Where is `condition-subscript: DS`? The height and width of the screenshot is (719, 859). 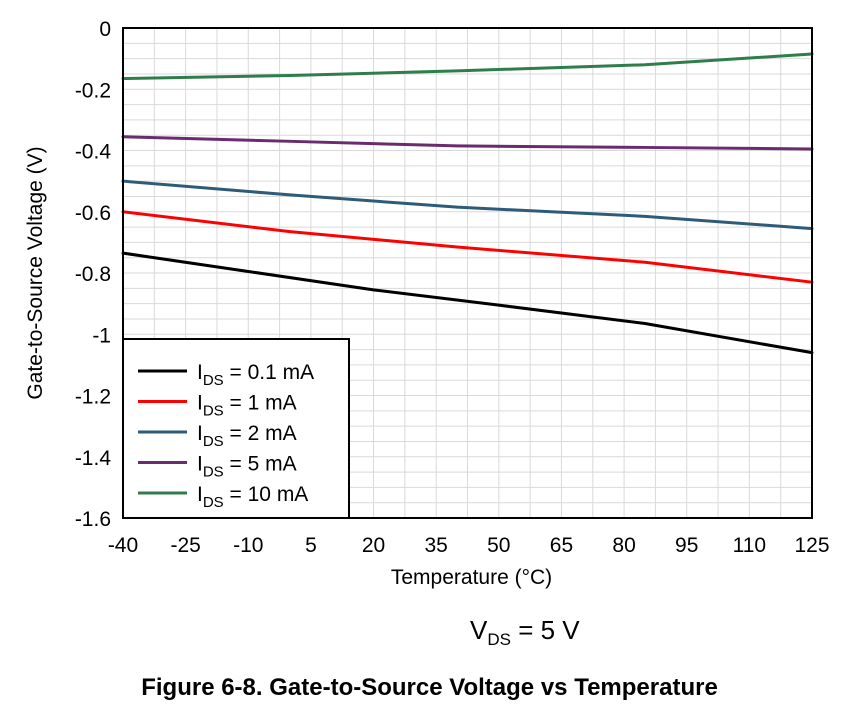 condition-subscript: DS is located at coordinates (499, 640).